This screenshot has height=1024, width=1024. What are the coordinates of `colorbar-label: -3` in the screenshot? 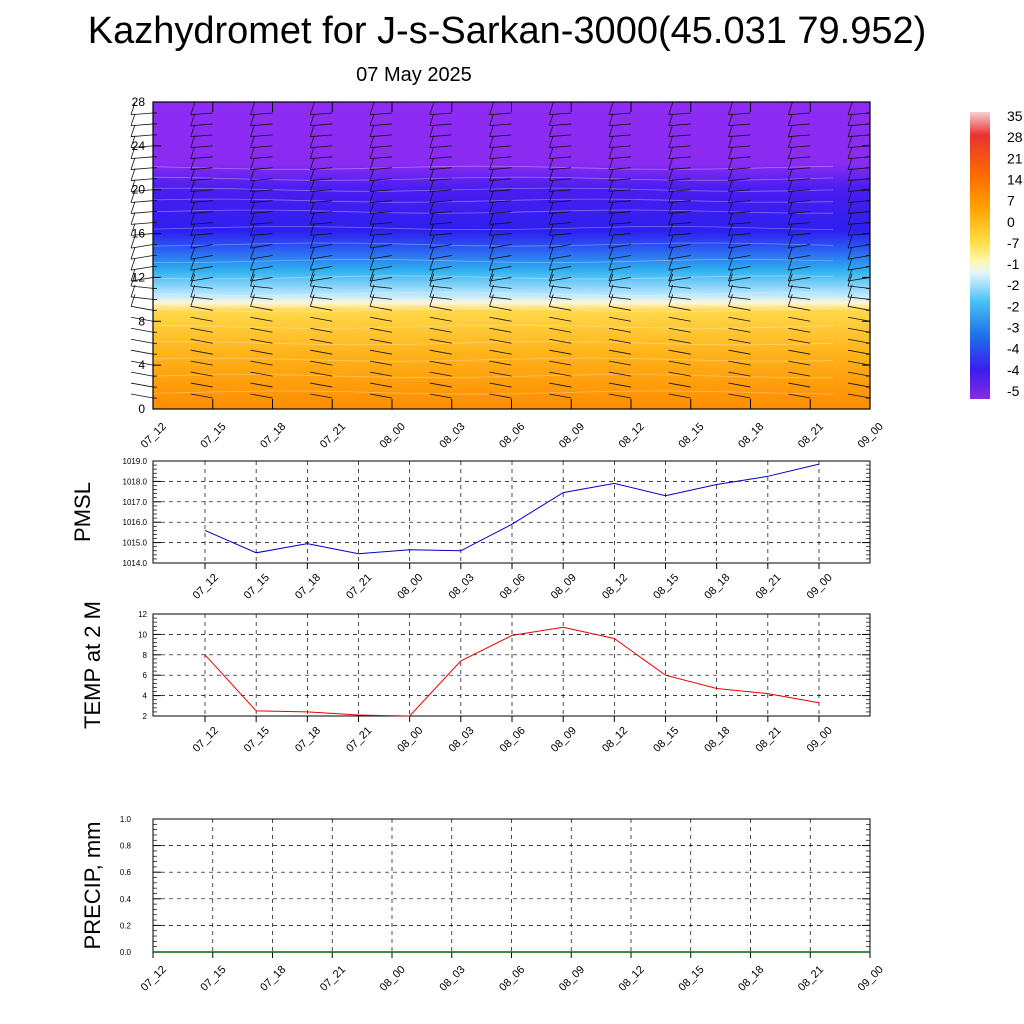 It's located at (1013, 328).